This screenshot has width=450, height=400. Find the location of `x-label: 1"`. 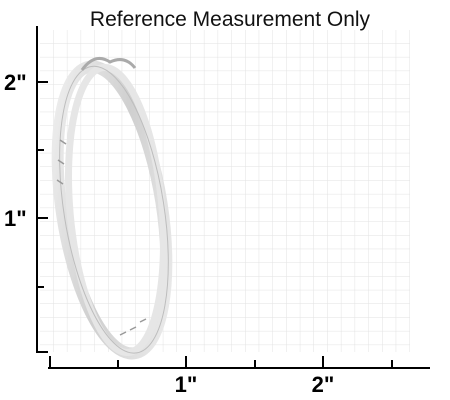

x-label: 1" is located at coordinates (186, 384).